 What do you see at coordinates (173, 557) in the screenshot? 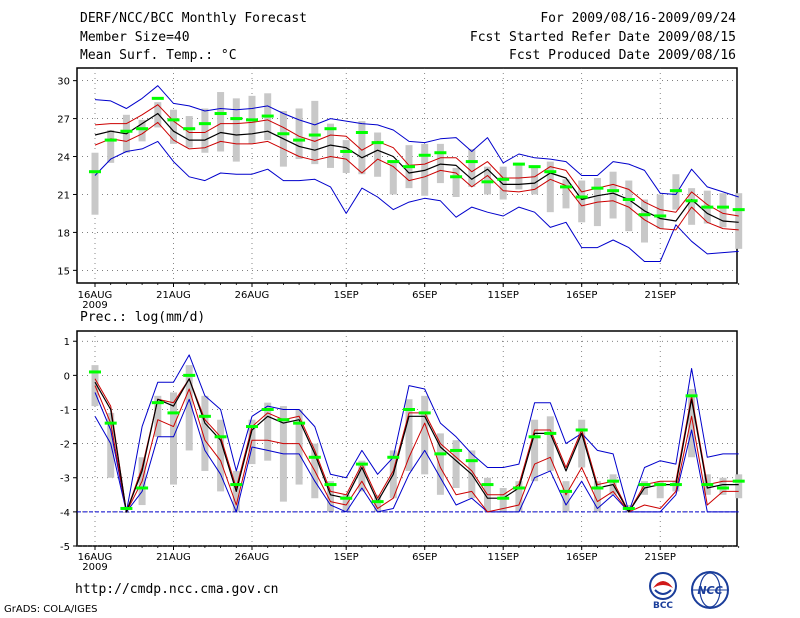
I see `prec-xtick-label: 21AUG` at bounding box center [173, 557].